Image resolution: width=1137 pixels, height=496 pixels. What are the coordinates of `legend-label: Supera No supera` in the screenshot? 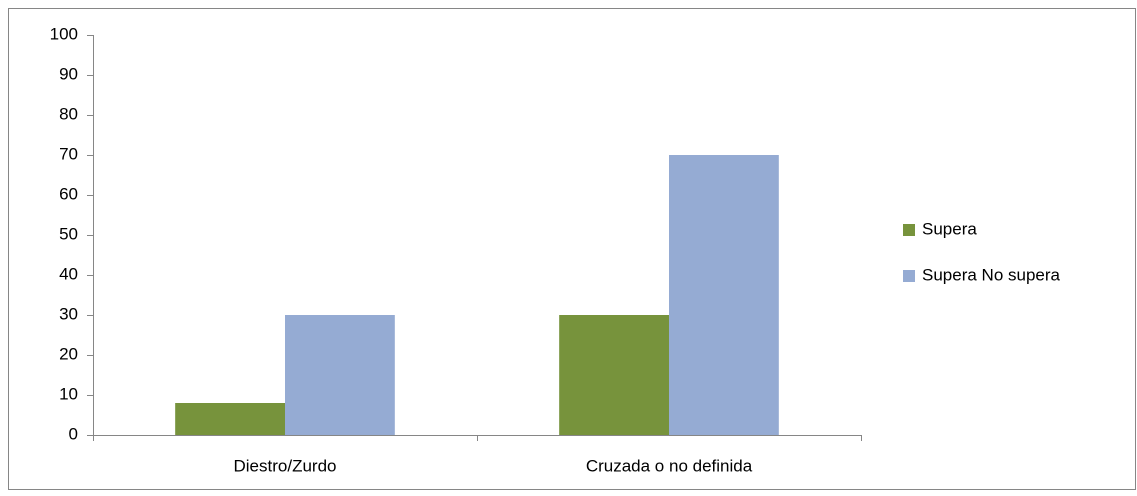 It's located at (991, 274).